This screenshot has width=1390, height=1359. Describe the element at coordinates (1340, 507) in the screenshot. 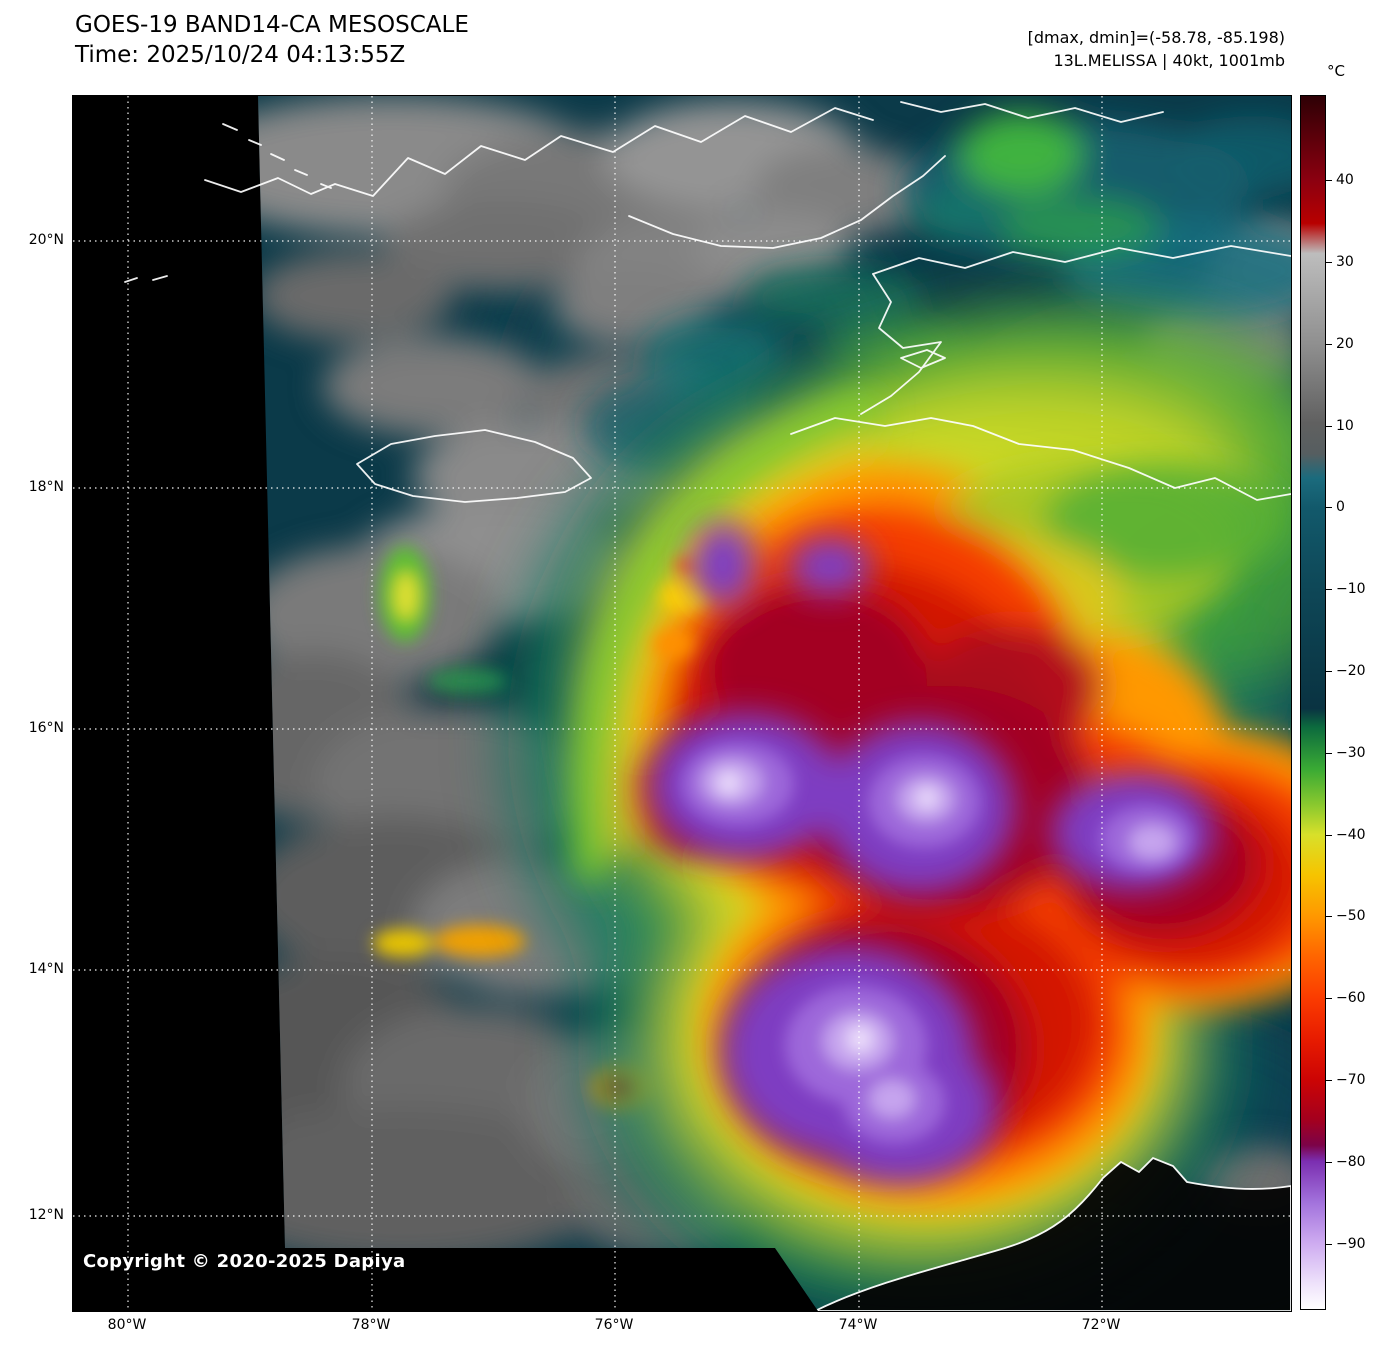

I see `colorbar-tick-0: 0` at that location.